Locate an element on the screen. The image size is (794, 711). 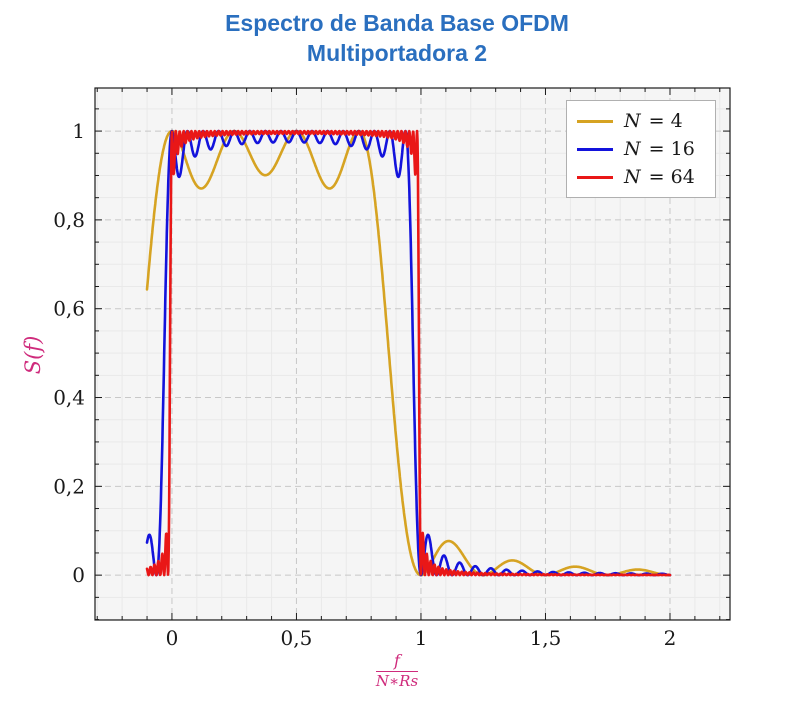
legend: N = 4 N = 16 N = 64 is located at coordinates (641, 149).